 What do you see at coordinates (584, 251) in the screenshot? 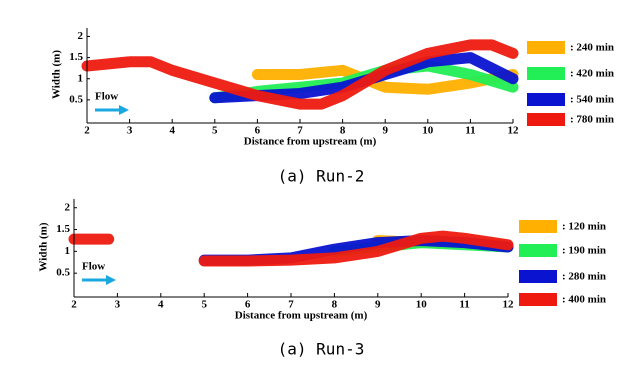
I see `legend-label: : 190 min` at bounding box center [584, 251].